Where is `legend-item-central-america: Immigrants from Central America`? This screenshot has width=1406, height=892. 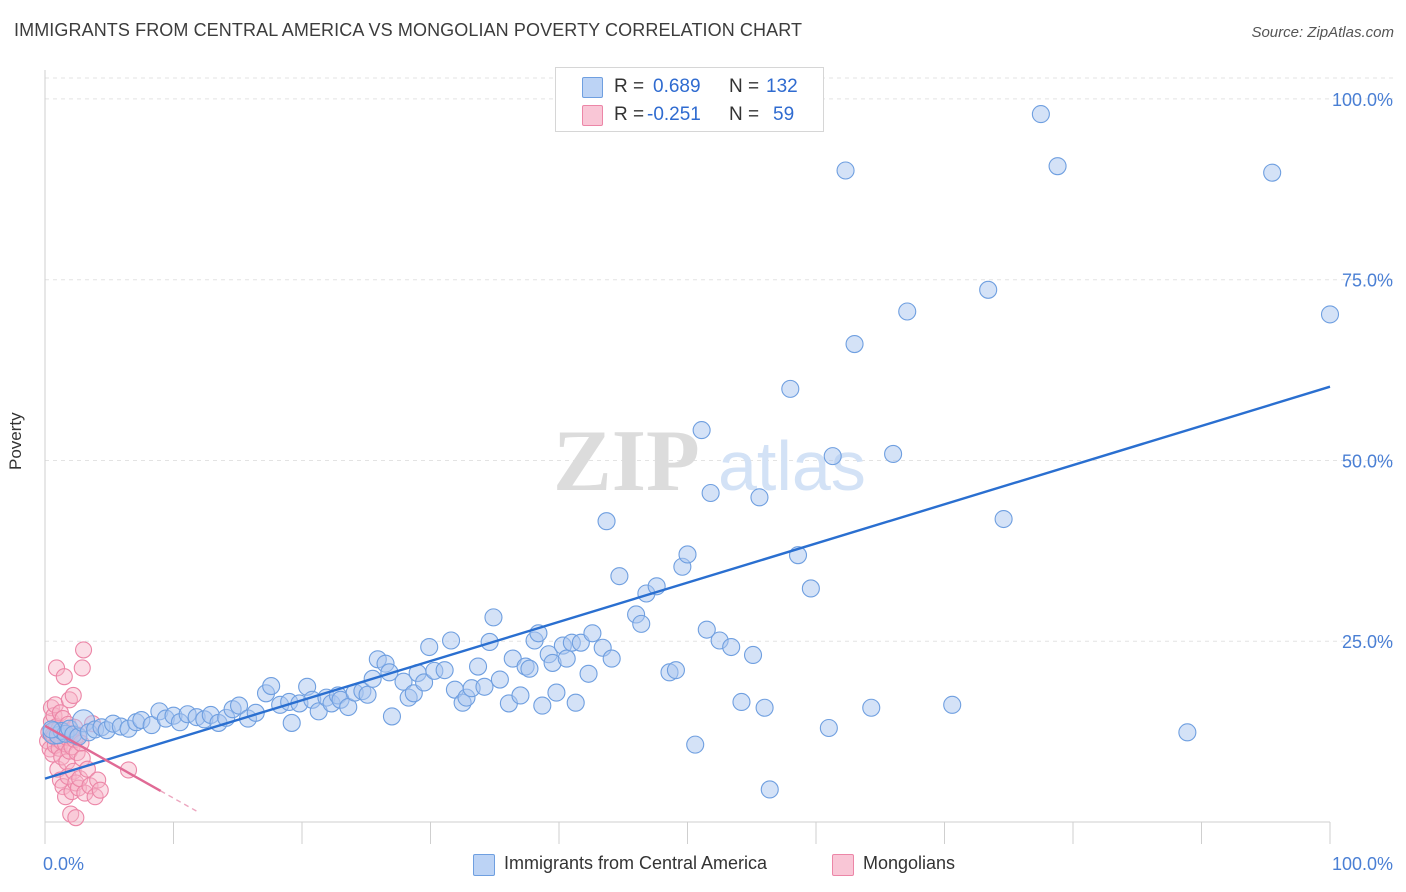
legend-item-central-america: Immigrants from Central America is located at coordinates (643, 865).